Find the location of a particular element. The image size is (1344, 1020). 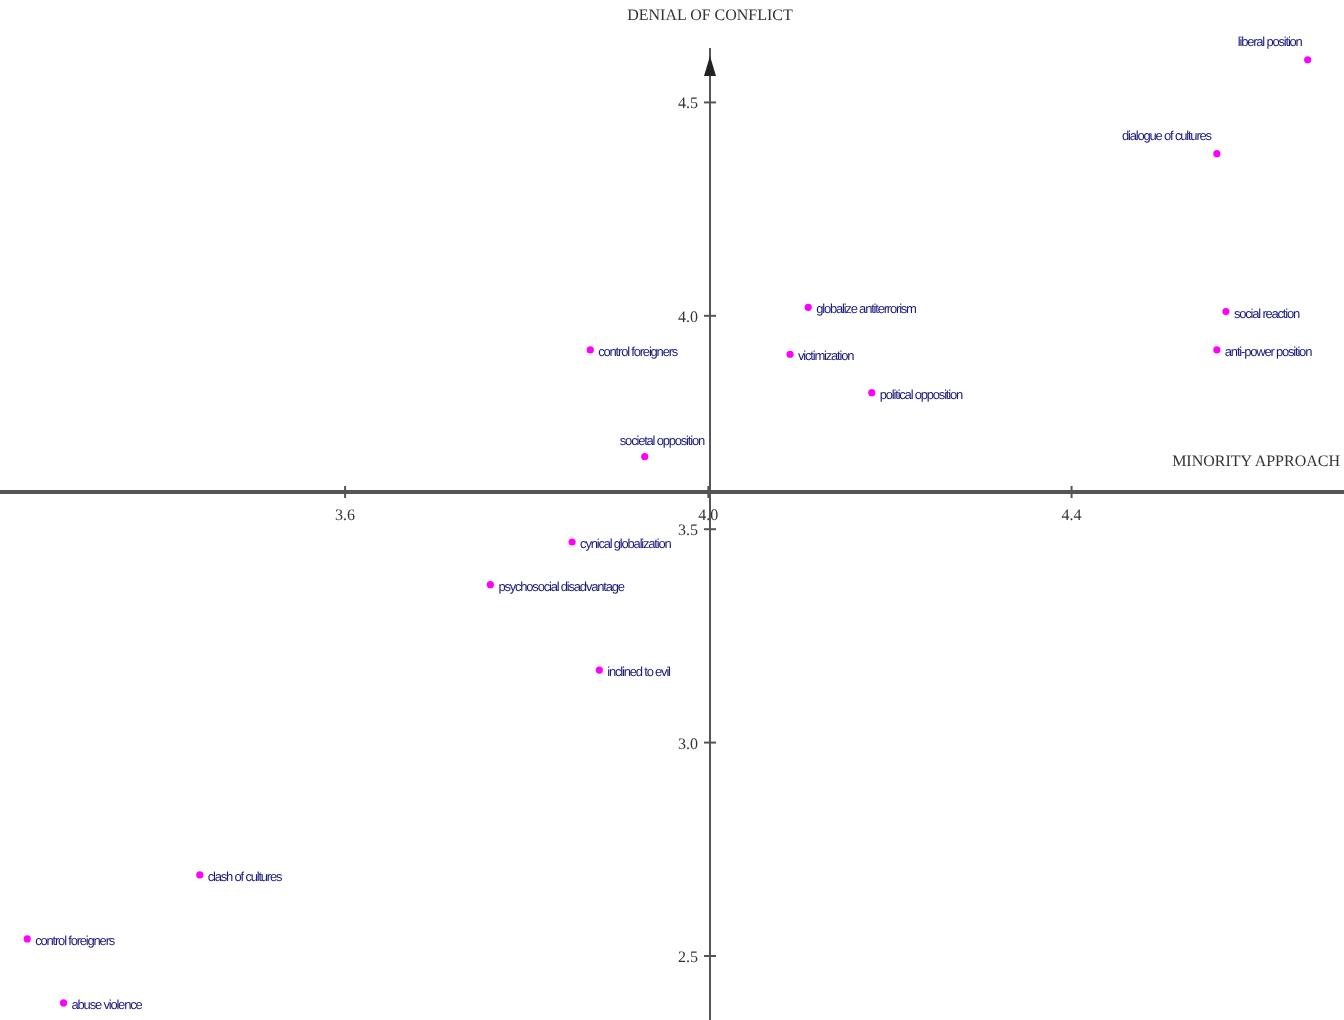

y-tick-label: 3.0 is located at coordinates (688, 743).